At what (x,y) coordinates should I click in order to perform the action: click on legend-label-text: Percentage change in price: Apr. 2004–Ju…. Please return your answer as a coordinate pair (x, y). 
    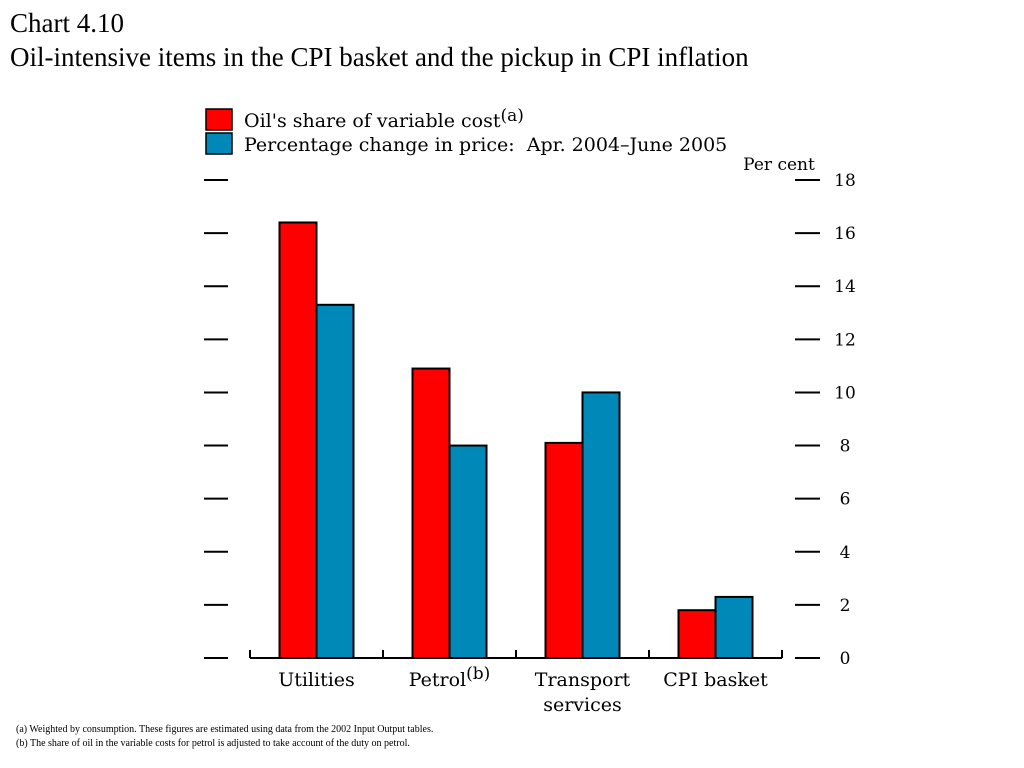
    Looking at the image, I should click on (485, 145).